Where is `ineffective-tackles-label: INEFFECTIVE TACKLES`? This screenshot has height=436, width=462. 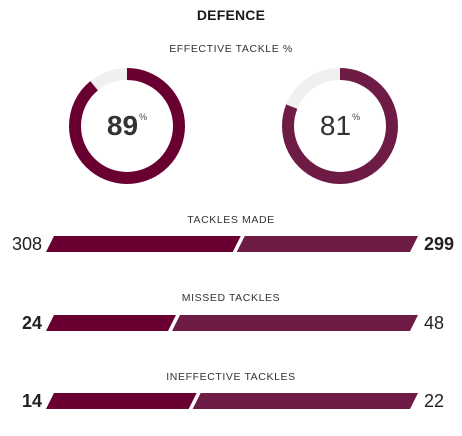 ineffective-tackles-label: INEFFECTIVE TACKLES is located at coordinates (231, 377).